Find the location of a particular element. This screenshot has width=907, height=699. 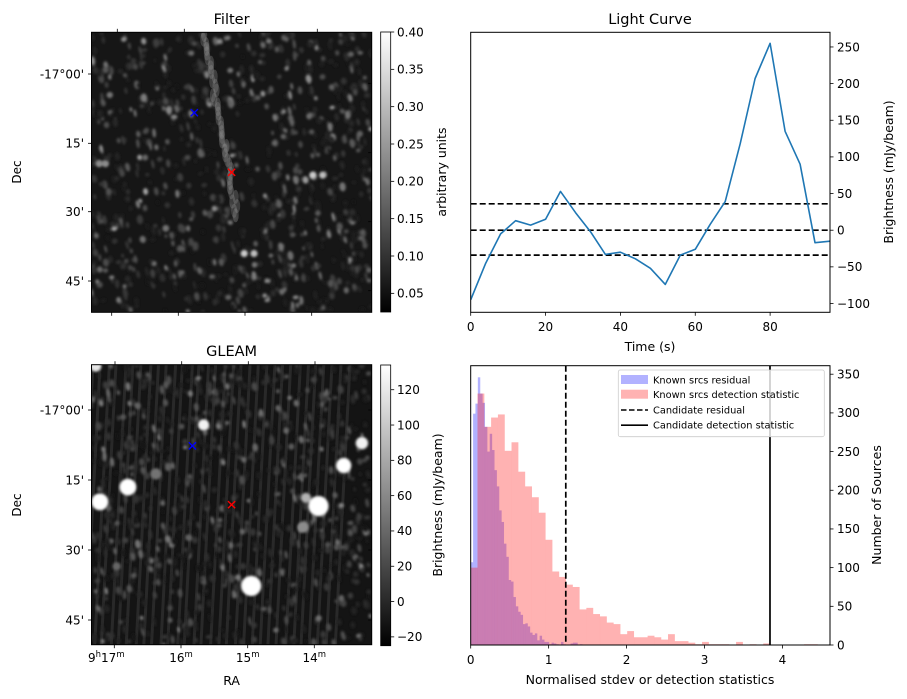

light-curve-y-tick-label: −50 is located at coordinates (849, 267).